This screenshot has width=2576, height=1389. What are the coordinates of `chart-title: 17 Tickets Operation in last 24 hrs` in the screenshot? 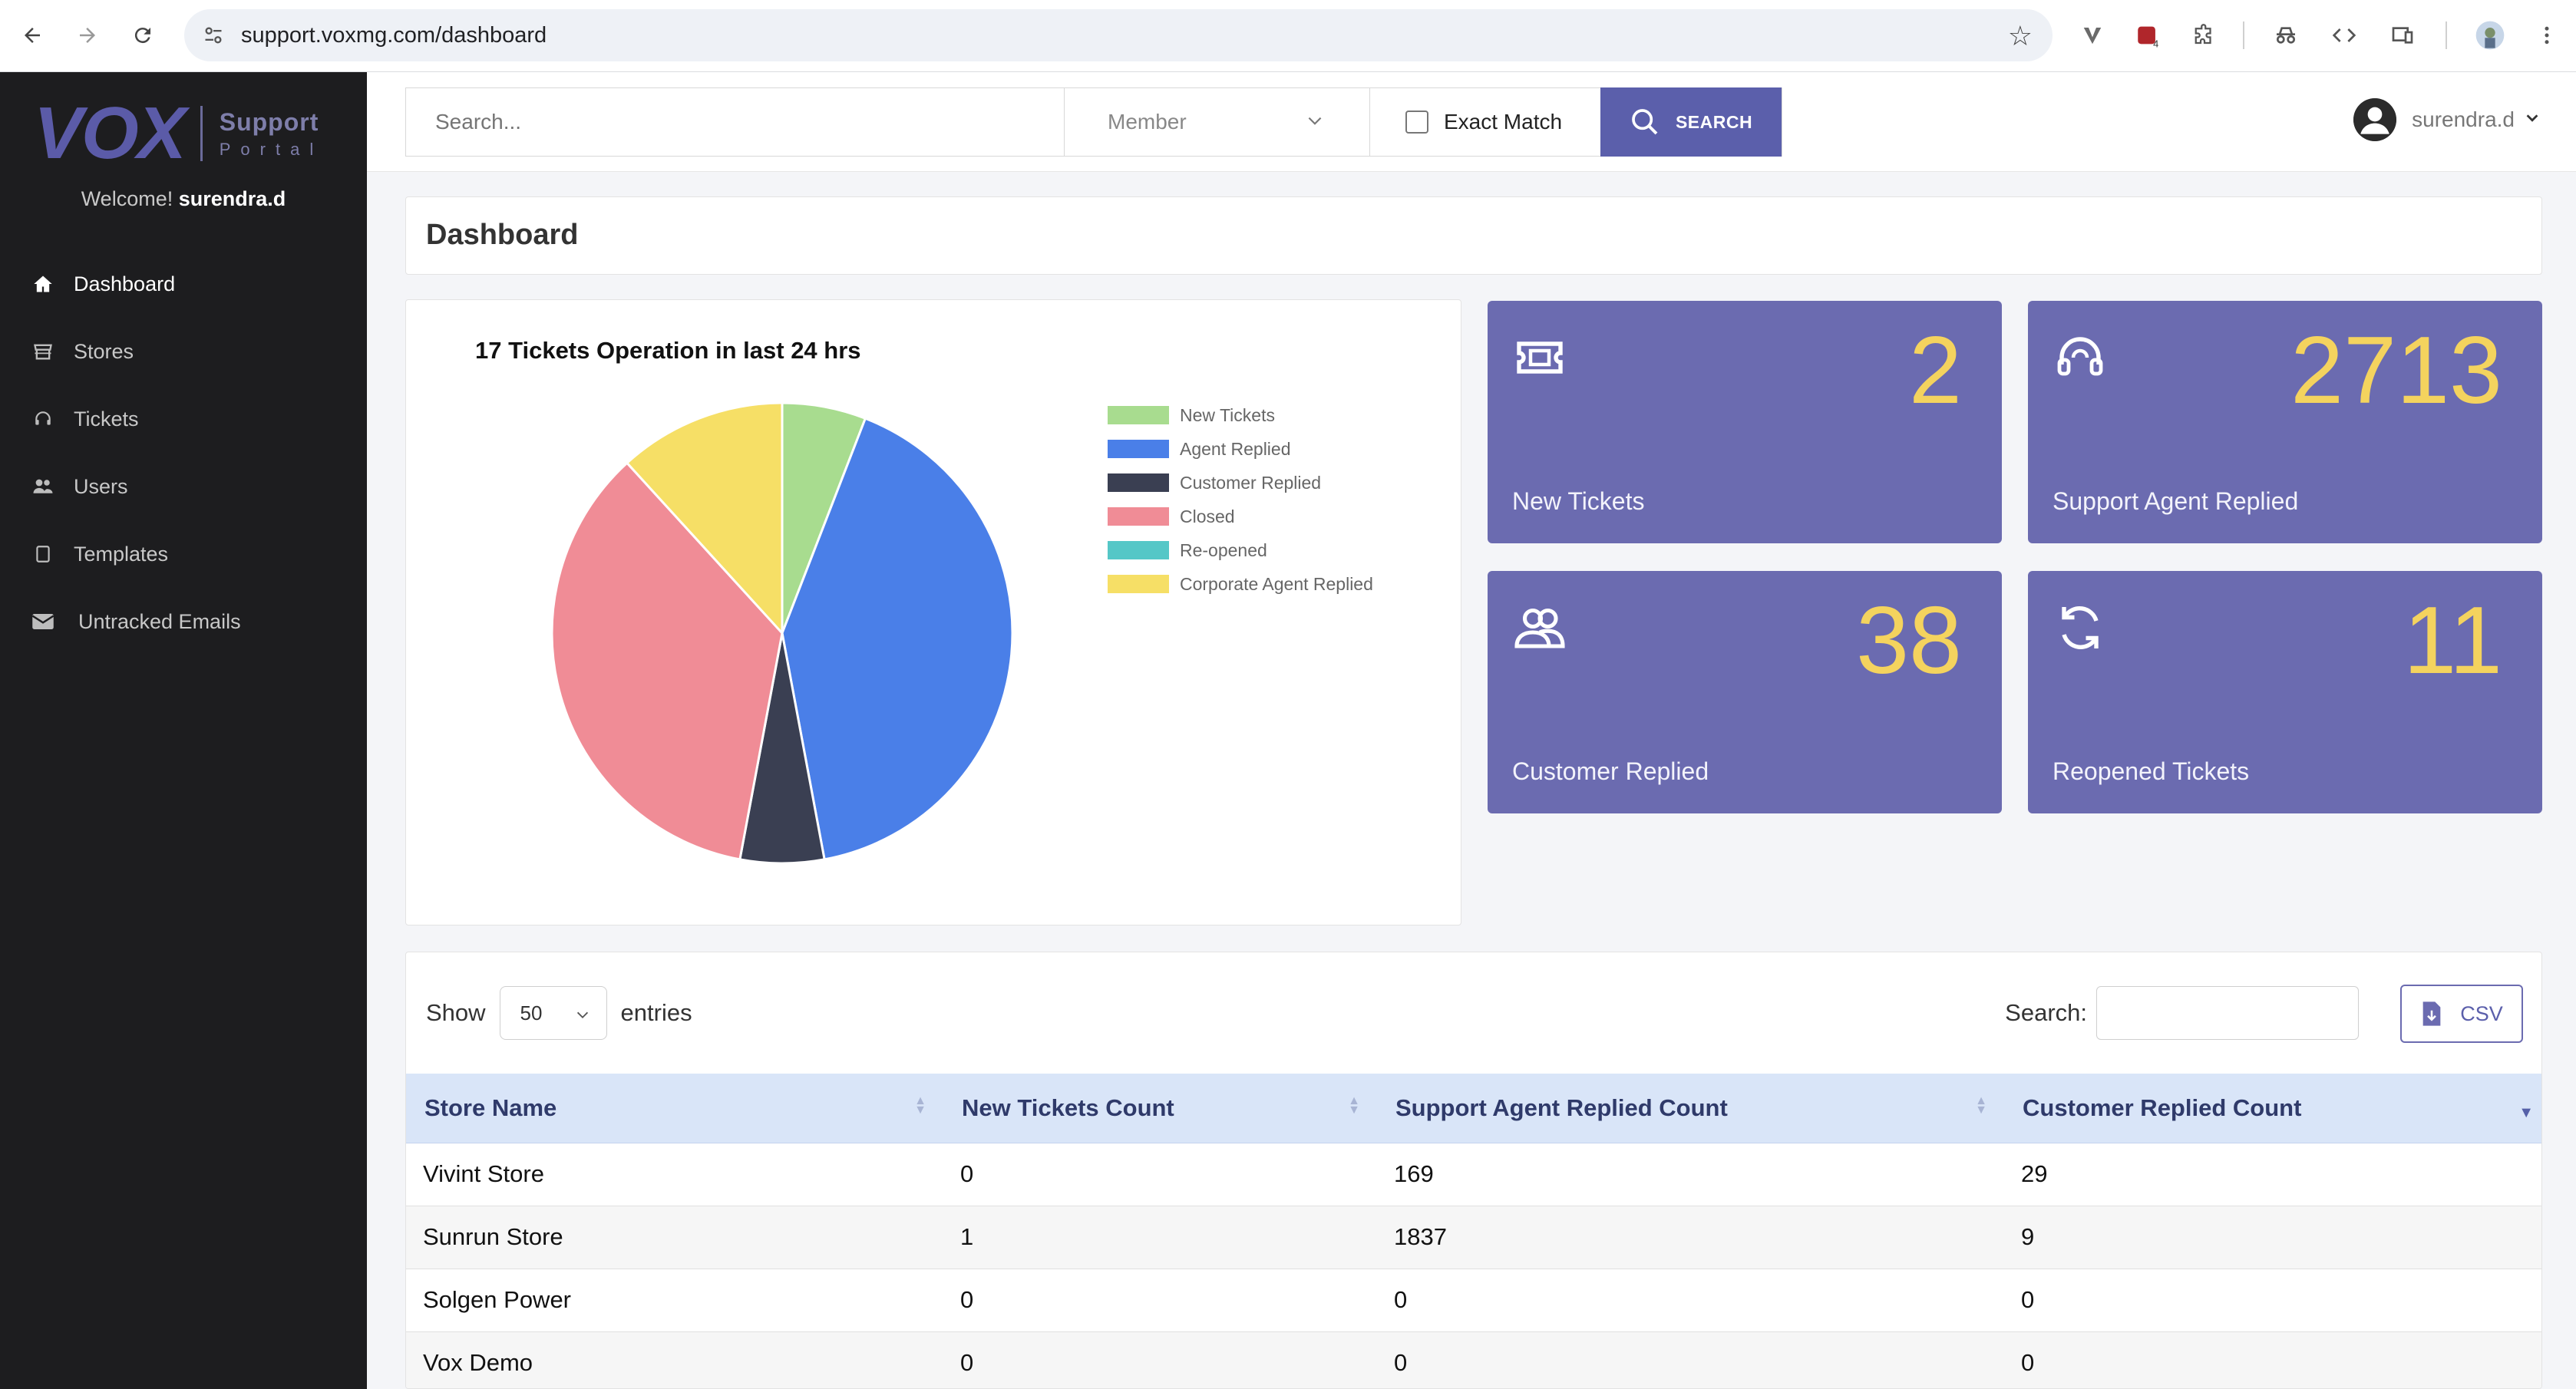 It's located at (668, 350).